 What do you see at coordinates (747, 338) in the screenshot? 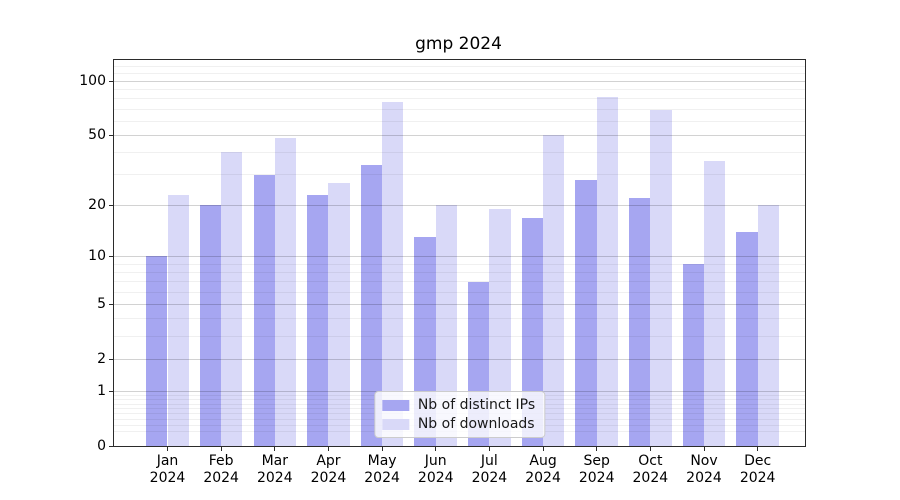
I see `bar-nb-of-distinct-ips-dec` at bounding box center [747, 338].